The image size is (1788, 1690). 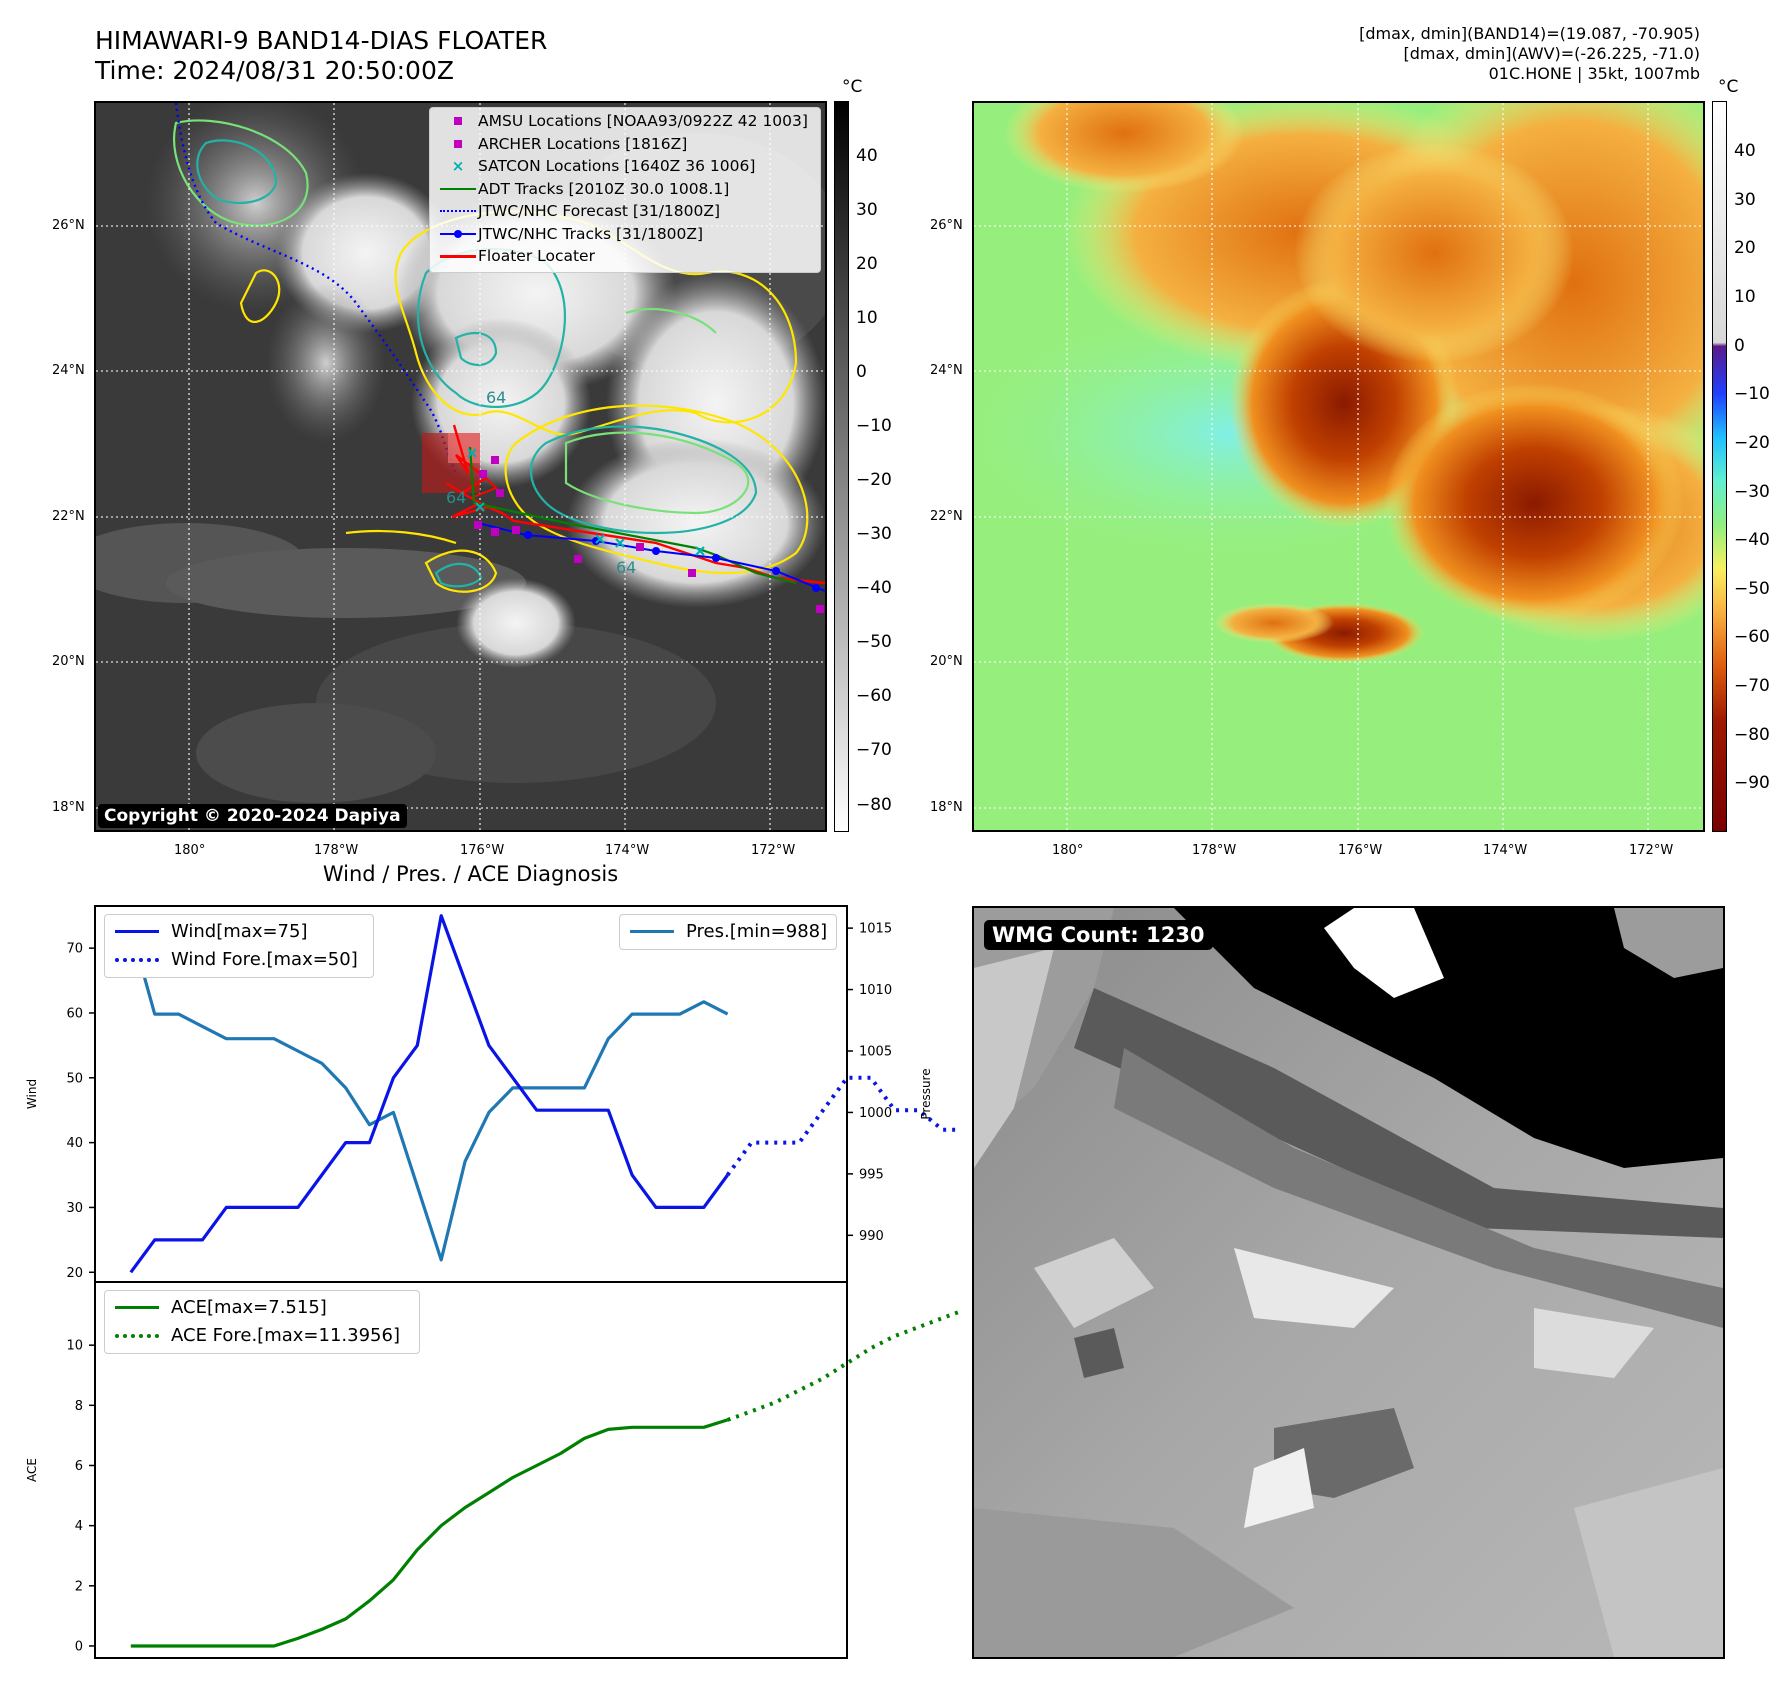 What do you see at coordinates (841, 466) in the screenshot?
I see `ir-colorbar` at bounding box center [841, 466].